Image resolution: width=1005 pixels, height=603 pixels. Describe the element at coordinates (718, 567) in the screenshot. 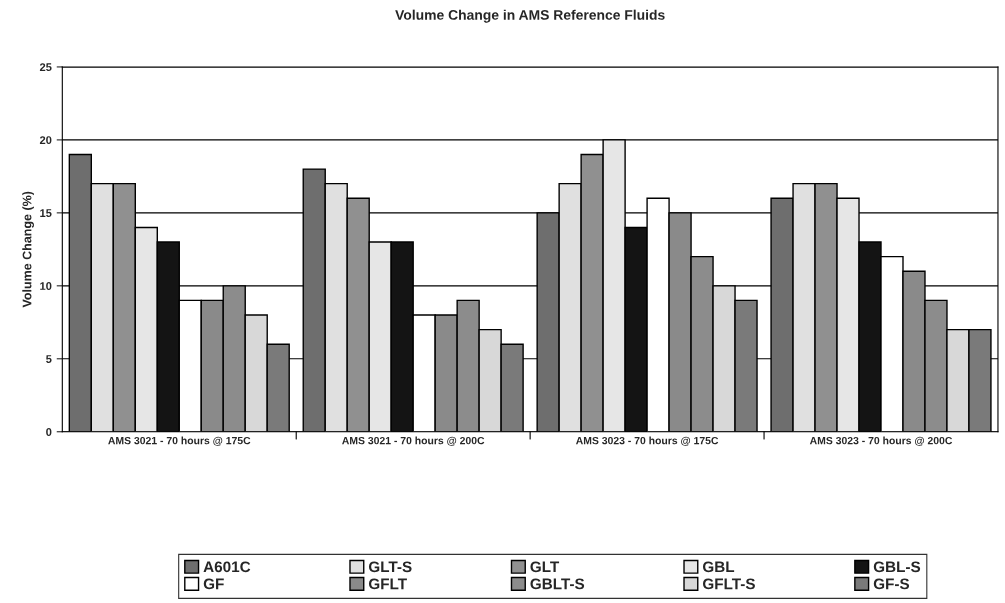

I see `legend-label: GBL` at that location.